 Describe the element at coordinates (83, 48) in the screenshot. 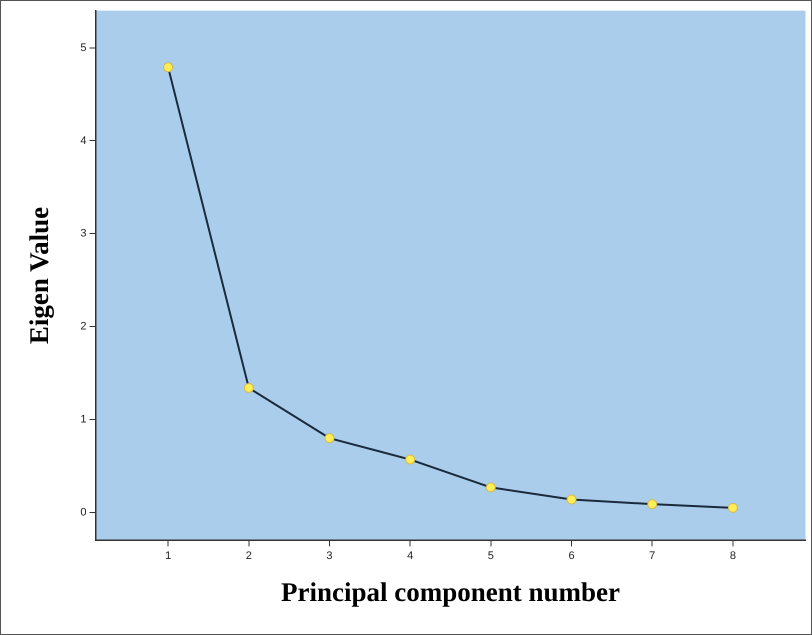

I see `y-tick-label: 5` at that location.